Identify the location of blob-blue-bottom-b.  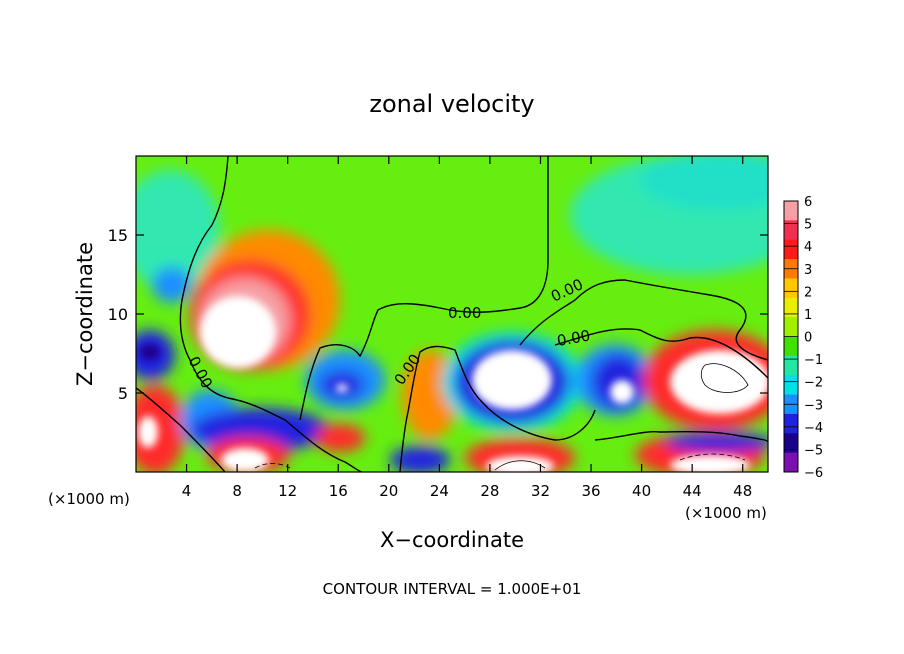
(420, 459).